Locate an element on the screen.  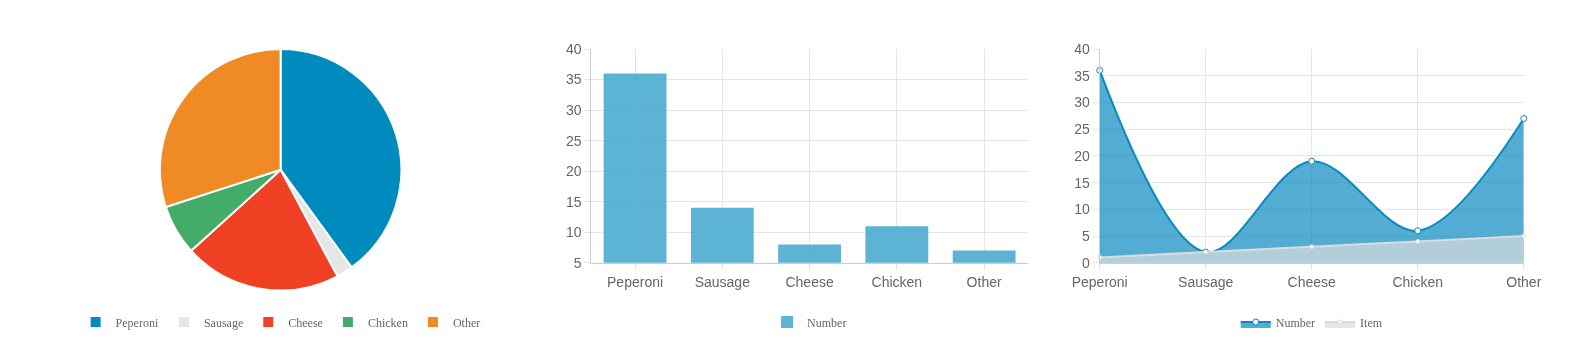
legend-label: Item is located at coordinates (1371, 322).